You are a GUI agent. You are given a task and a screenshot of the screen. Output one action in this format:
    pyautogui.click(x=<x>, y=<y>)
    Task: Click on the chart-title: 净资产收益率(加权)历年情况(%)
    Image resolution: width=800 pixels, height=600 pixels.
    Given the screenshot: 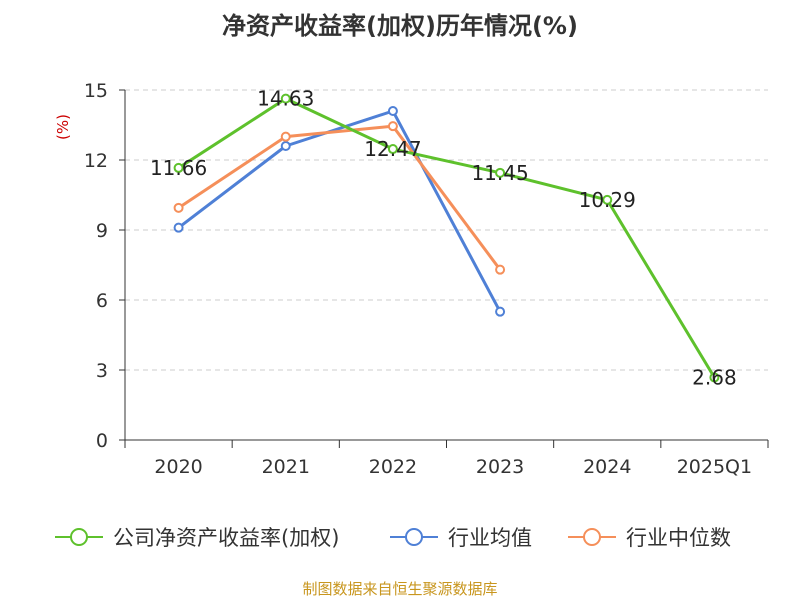 What is the action you would take?
    pyautogui.click(x=400, y=26)
    